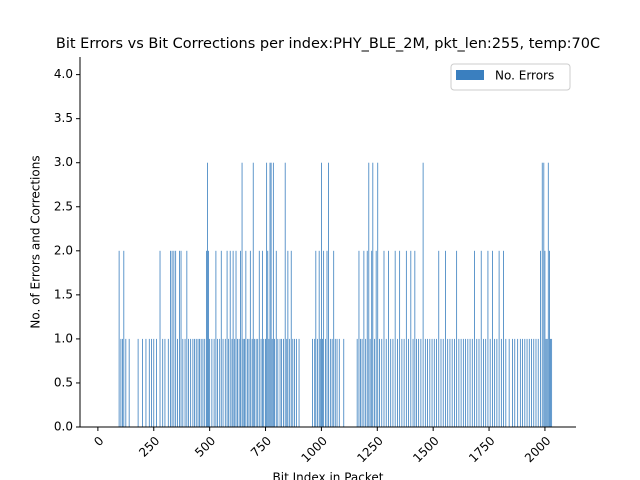  I want to click on x-tick-label: 750, so click(261, 447).